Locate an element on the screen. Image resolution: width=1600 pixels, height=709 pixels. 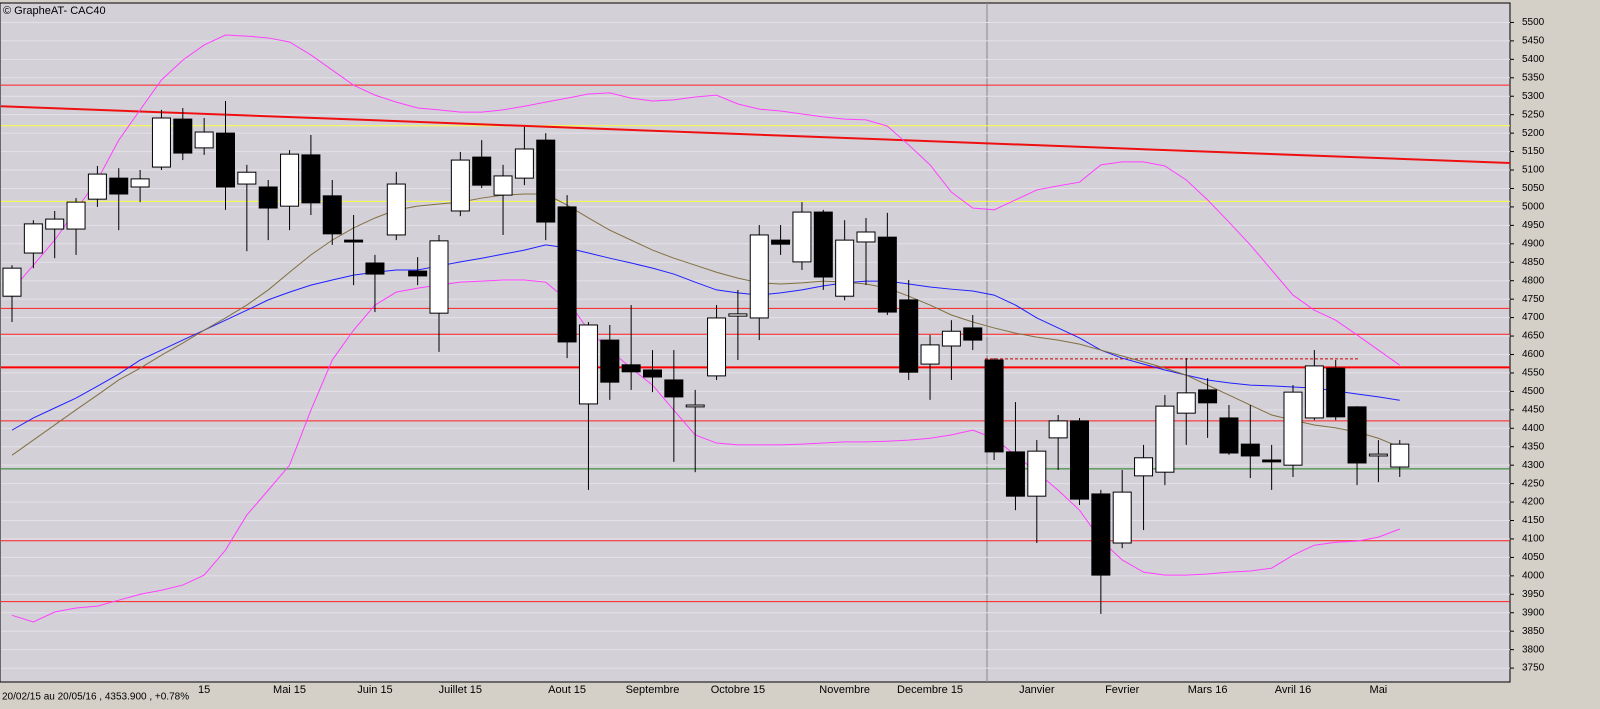
y-tick-label: 4100 is located at coordinates (1533, 539).